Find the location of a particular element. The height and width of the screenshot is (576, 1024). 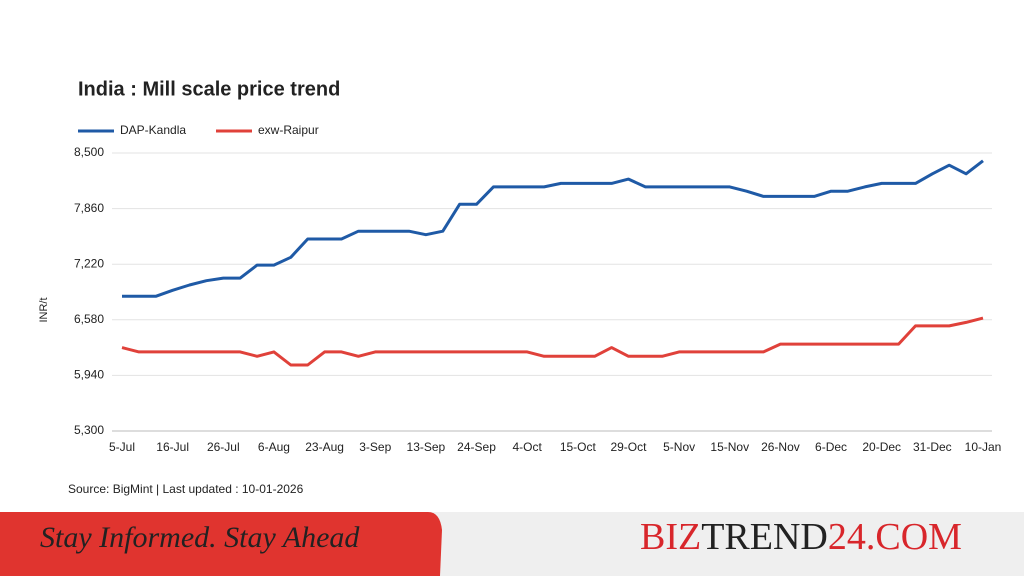

x-tick-label: 23-Aug is located at coordinates (324, 447).